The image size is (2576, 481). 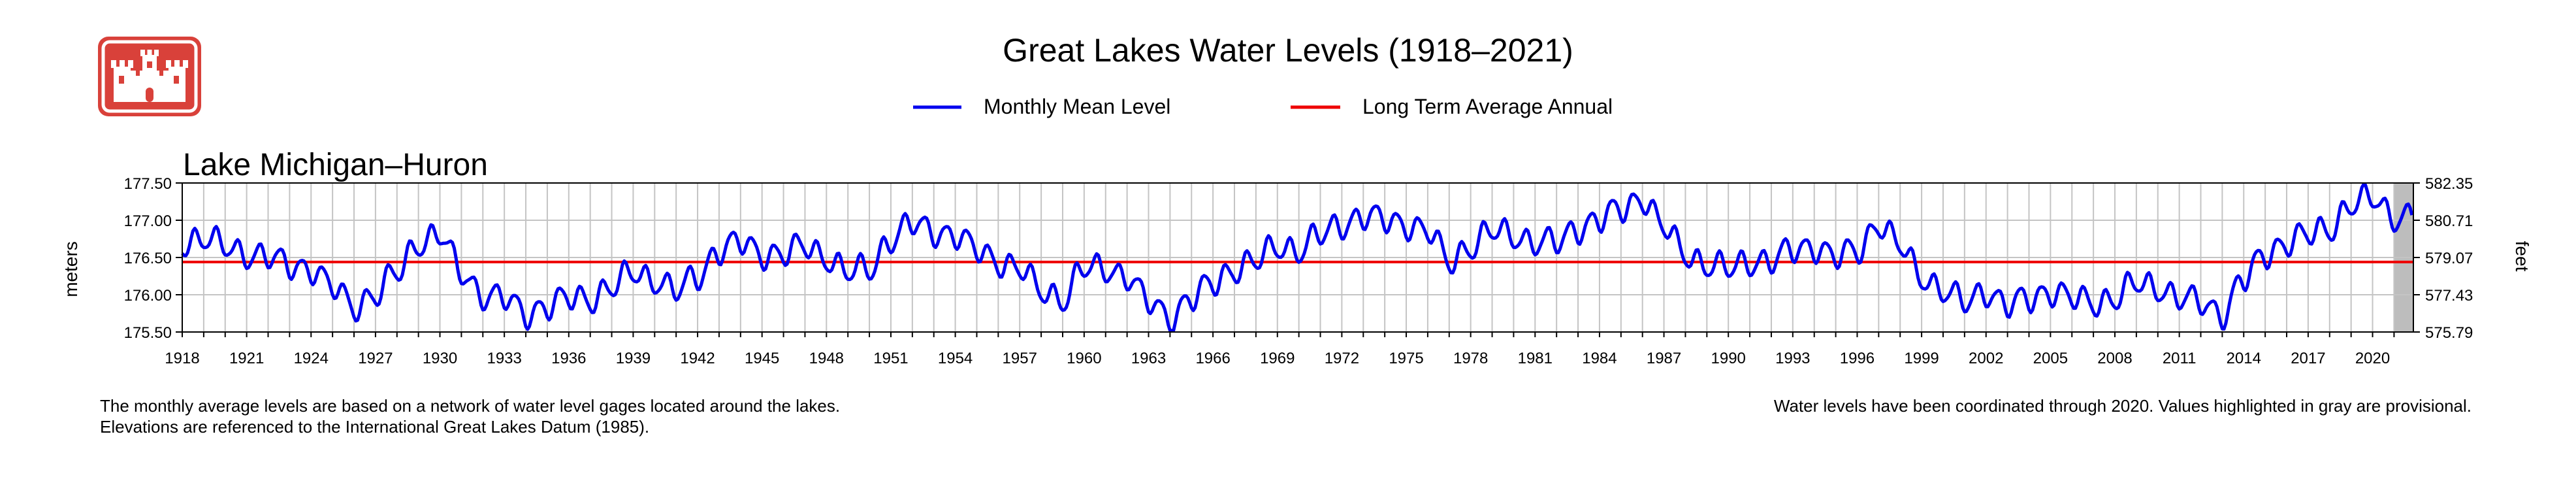 I want to click on x-tick-label: 1960, so click(x=1084, y=359).